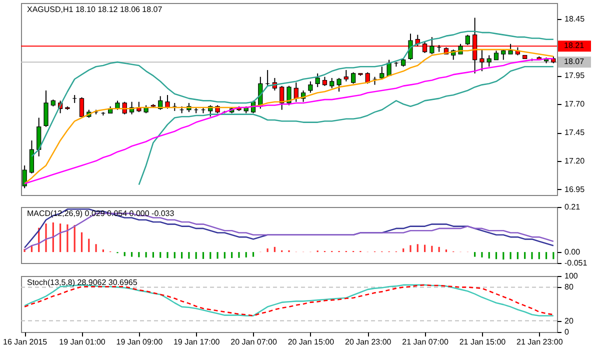 This screenshot has width=600, height=346. I want to click on y-tick-label: 100, so click(571, 276).